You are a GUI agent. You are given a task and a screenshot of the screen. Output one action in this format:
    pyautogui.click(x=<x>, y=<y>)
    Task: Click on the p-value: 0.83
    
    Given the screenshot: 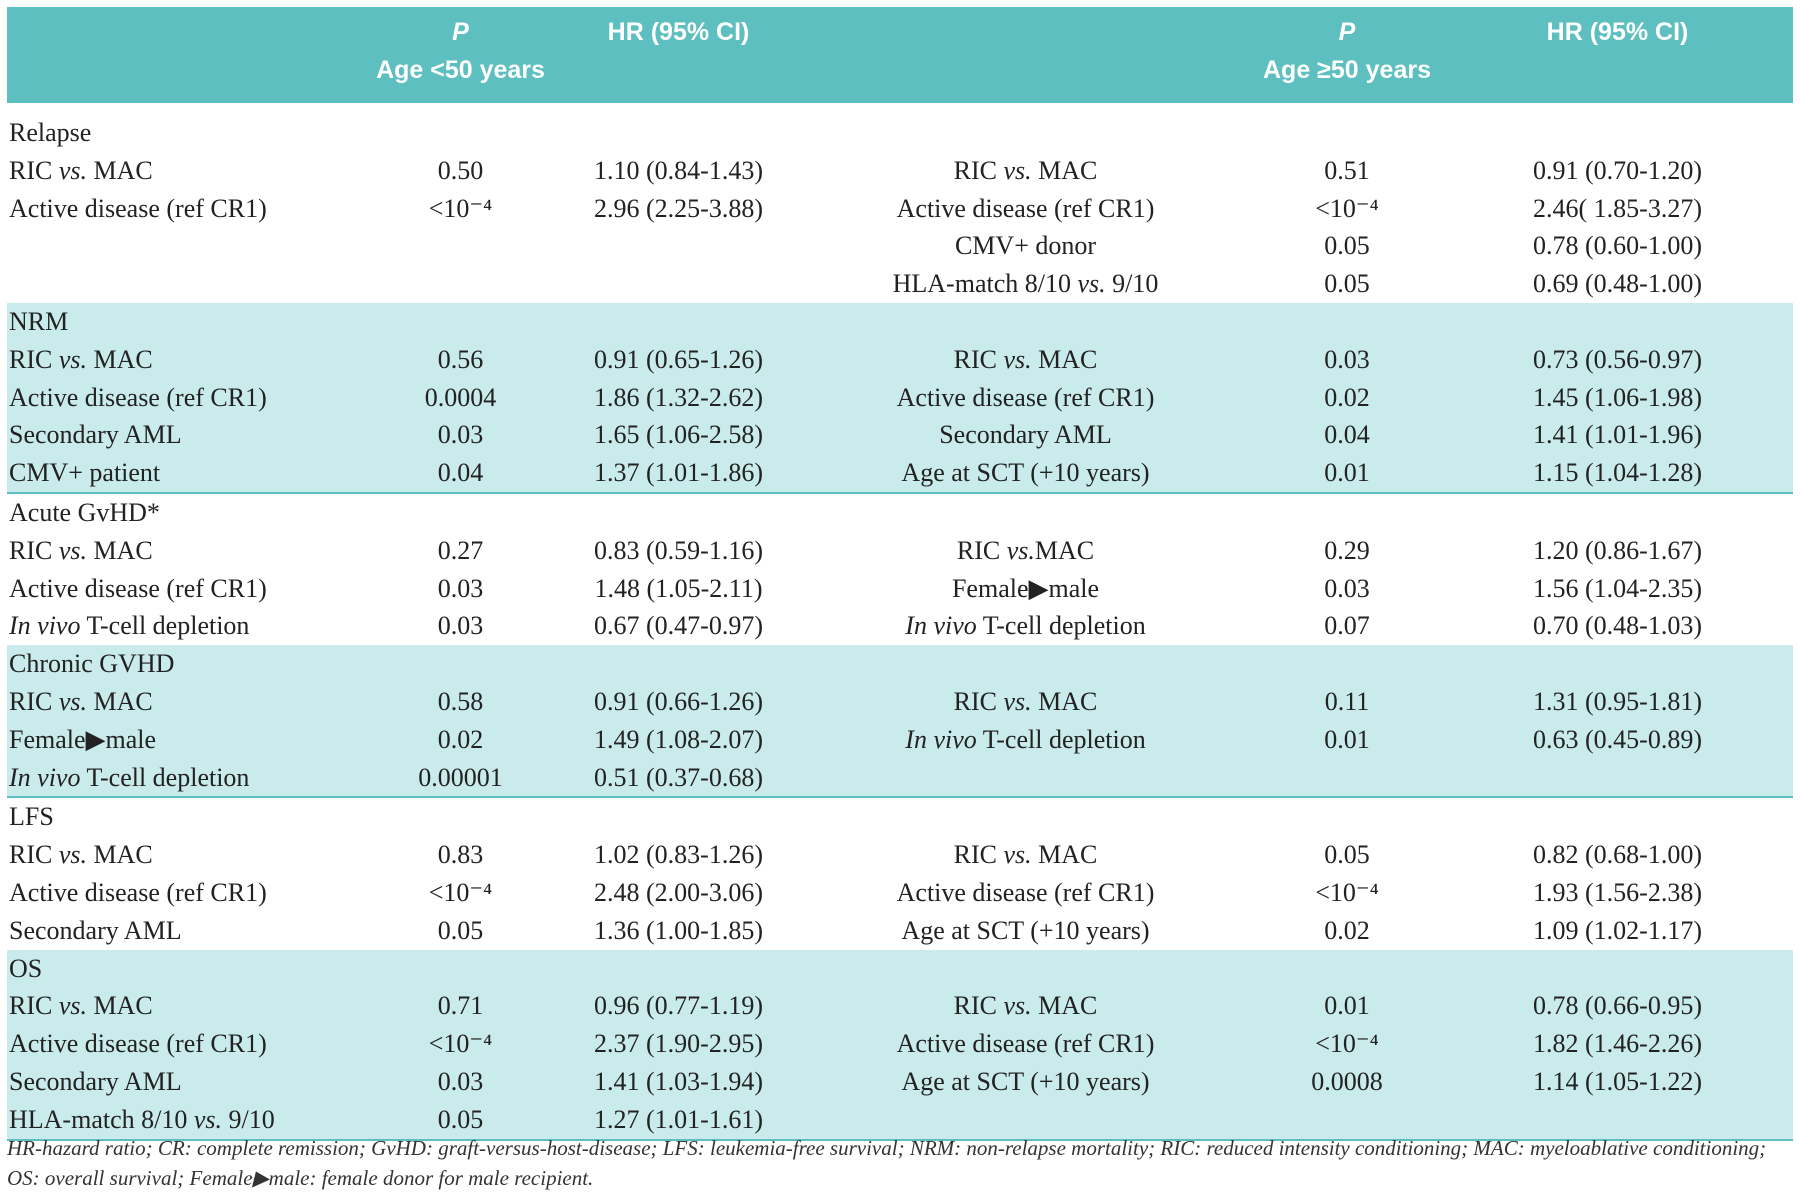 What is the action you would take?
    pyautogui.click(x=460, y=855)
    